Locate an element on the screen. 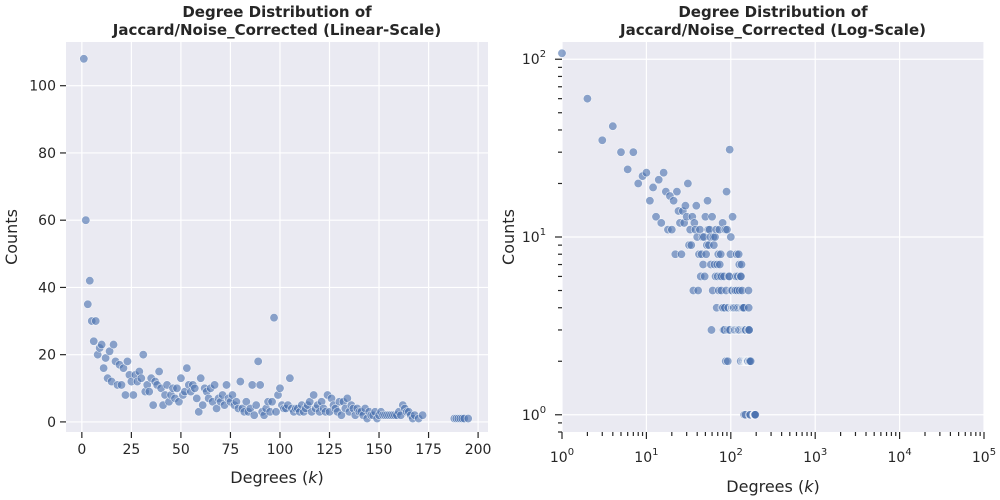  linear-ylabel: Counts is located at coordinates (11, 237).